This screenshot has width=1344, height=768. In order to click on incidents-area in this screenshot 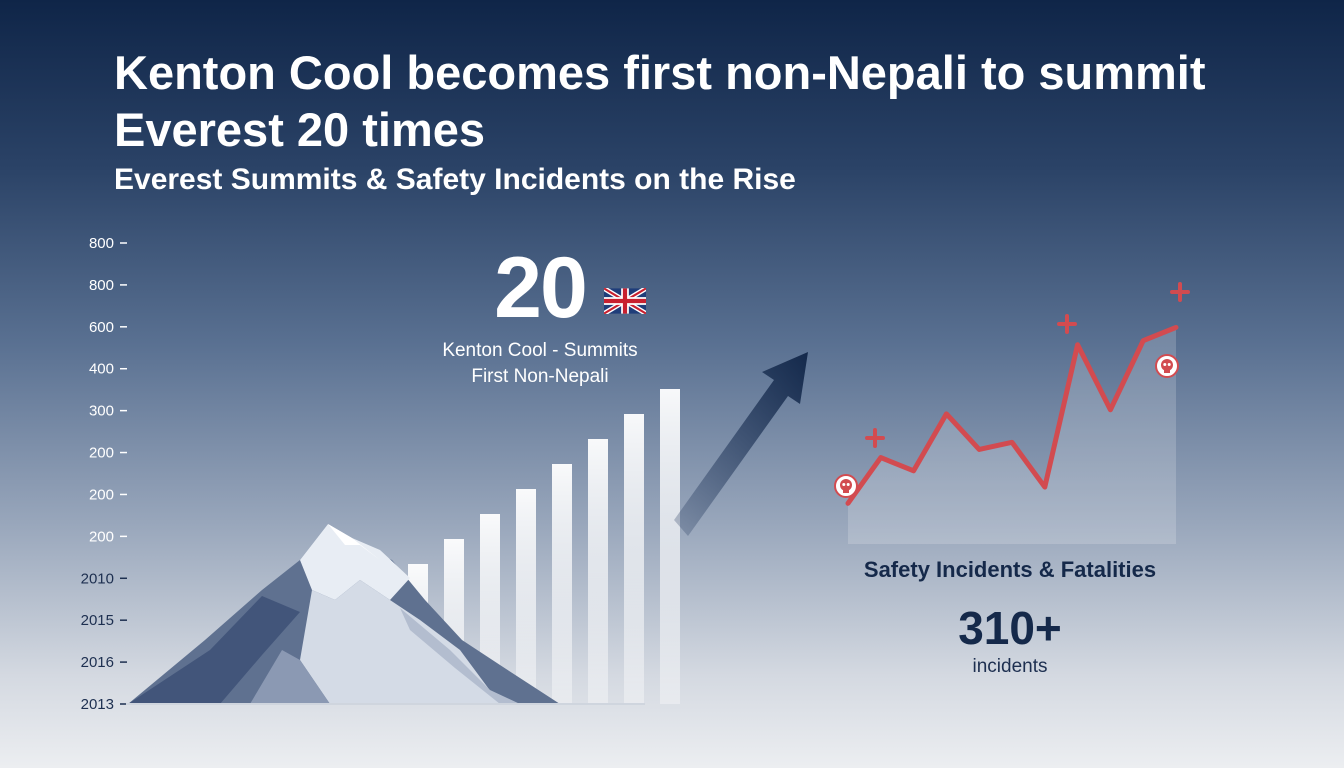, I will do `click(1012, 435)`.